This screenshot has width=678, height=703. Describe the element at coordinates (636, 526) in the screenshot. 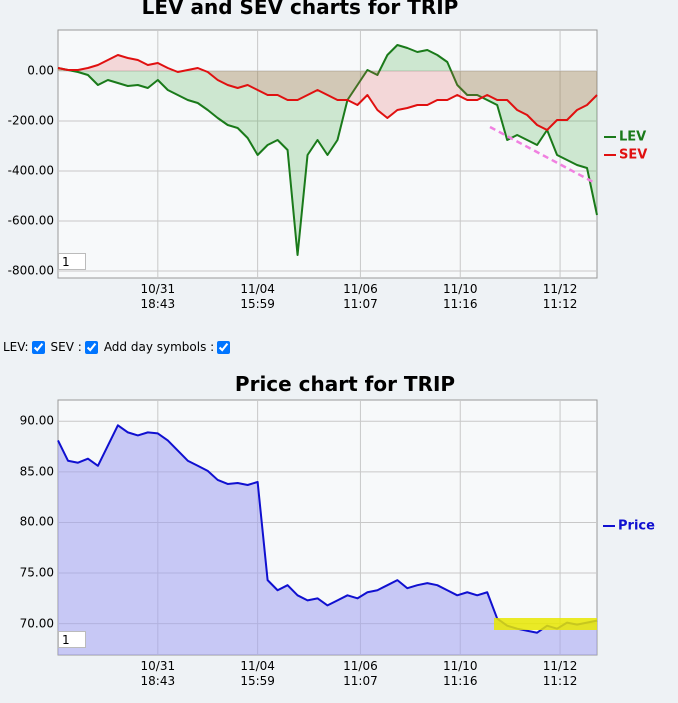

I see `legend-label: Price` at that location.